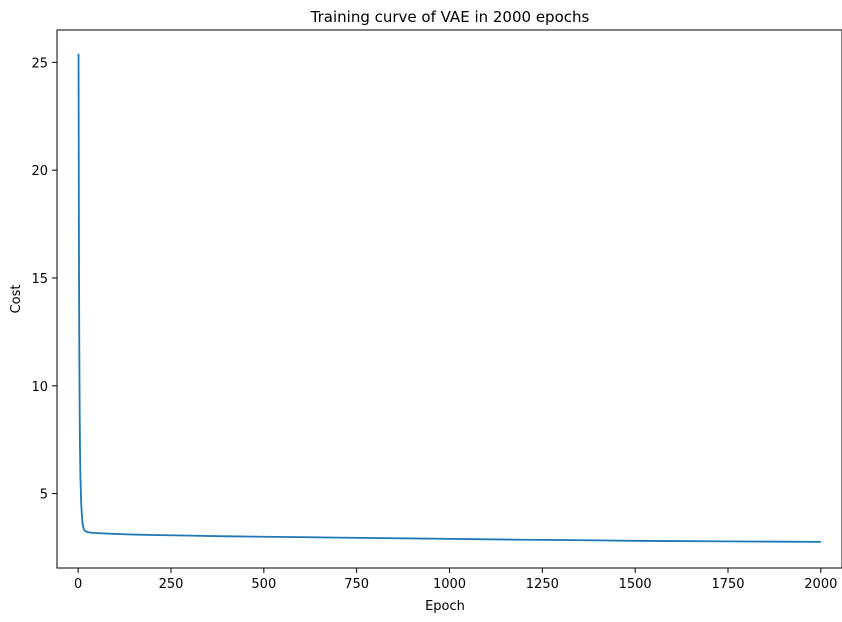 The width and height of the screenshot is (842, 622). Describe the element at coordinates (171, 584) in the screenshot. I see `x-tick-label: 250` at that location.